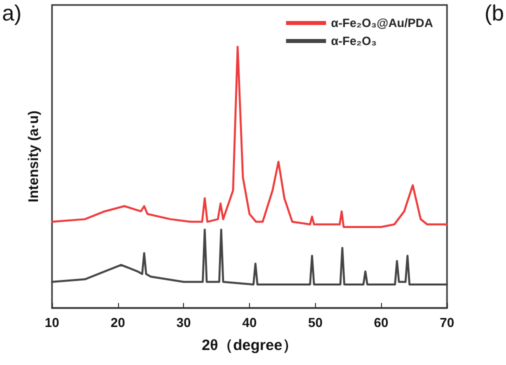  Describe the element at coordinates (382, 23) in the screenshot. I see `legend-label: α-Fe₂O₃@Au/PDA` at that location.